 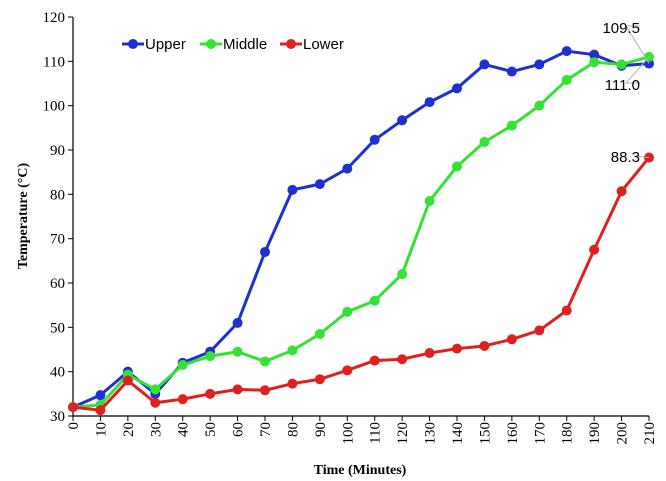 What do you see at coordinates (376, 433) in the screenshot?
I see `x-tick-label: 110` at bounding box center [376, 433].